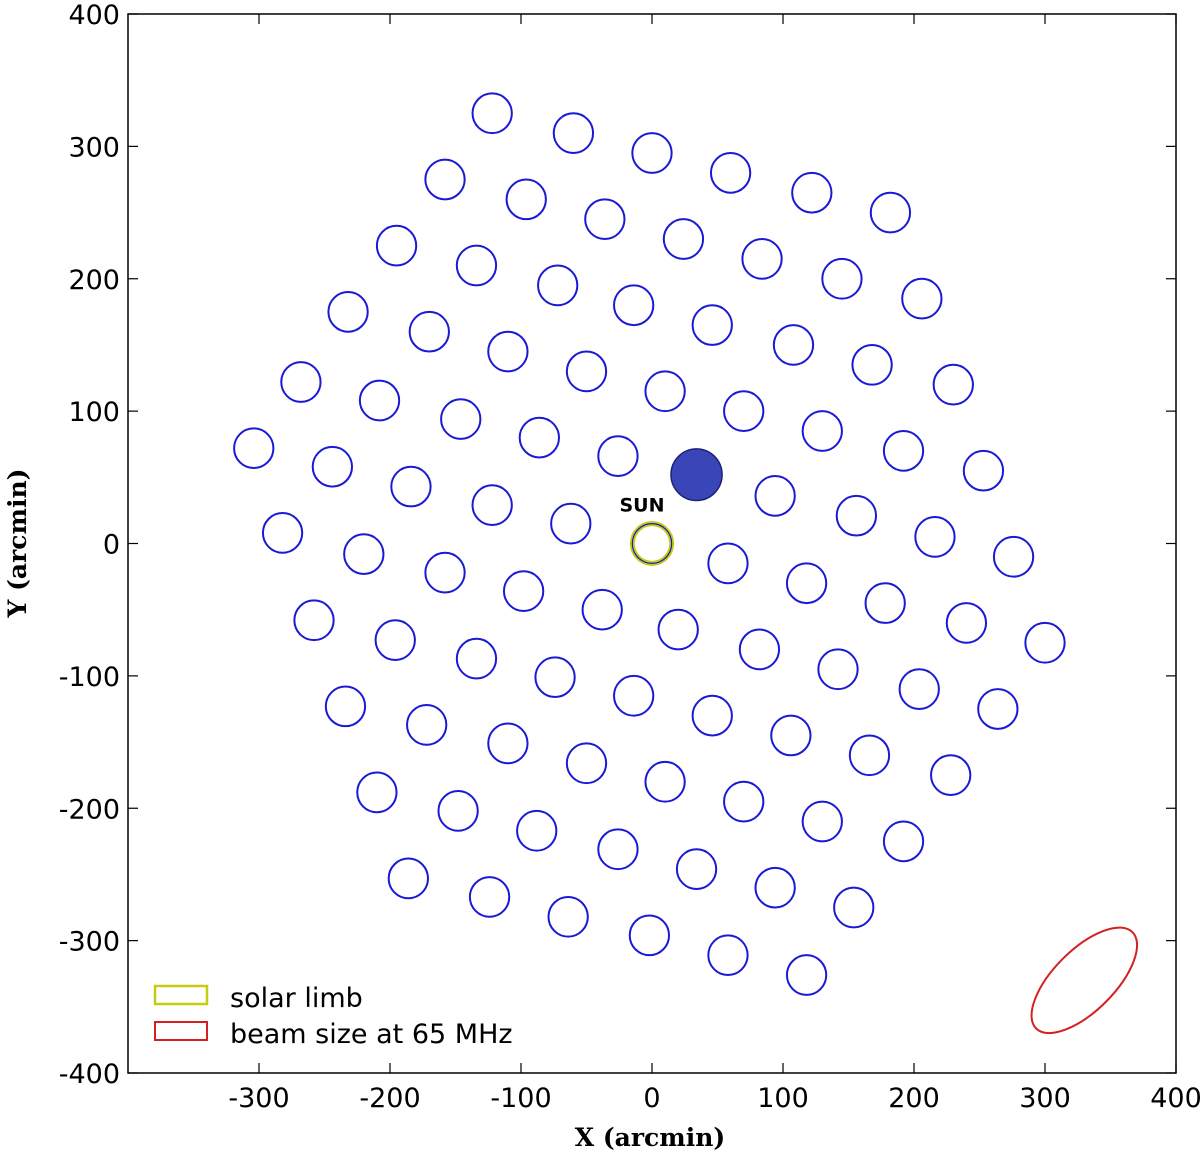 The width and height of the screenshot is (1200, 1163). I want to click on y-tick-label: 400, so click(94, 15).